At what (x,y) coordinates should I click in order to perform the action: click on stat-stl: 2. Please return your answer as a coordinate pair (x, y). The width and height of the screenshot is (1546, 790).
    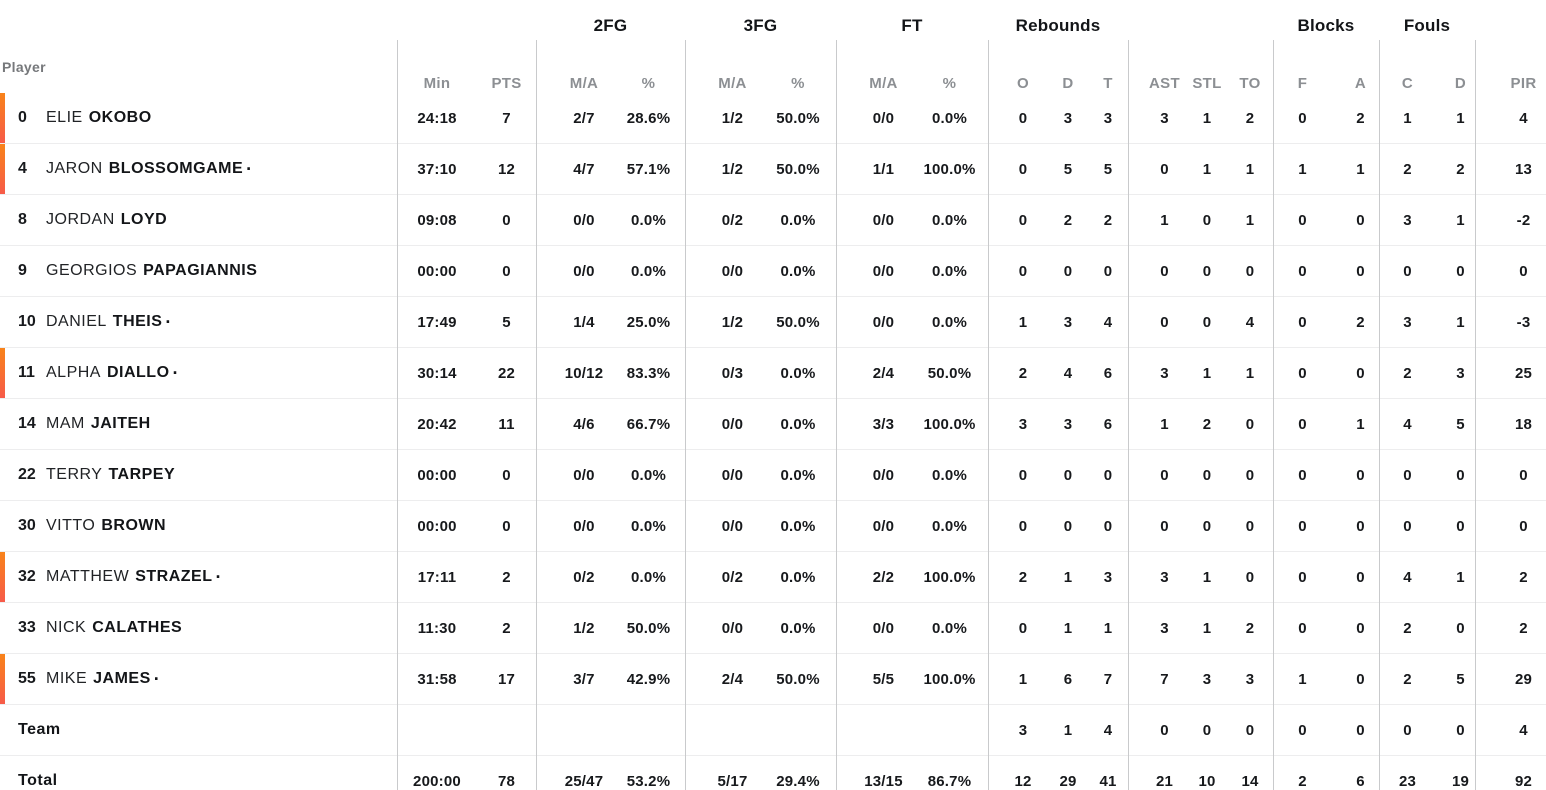
    Looking at the image, I should click on (1207, 424).